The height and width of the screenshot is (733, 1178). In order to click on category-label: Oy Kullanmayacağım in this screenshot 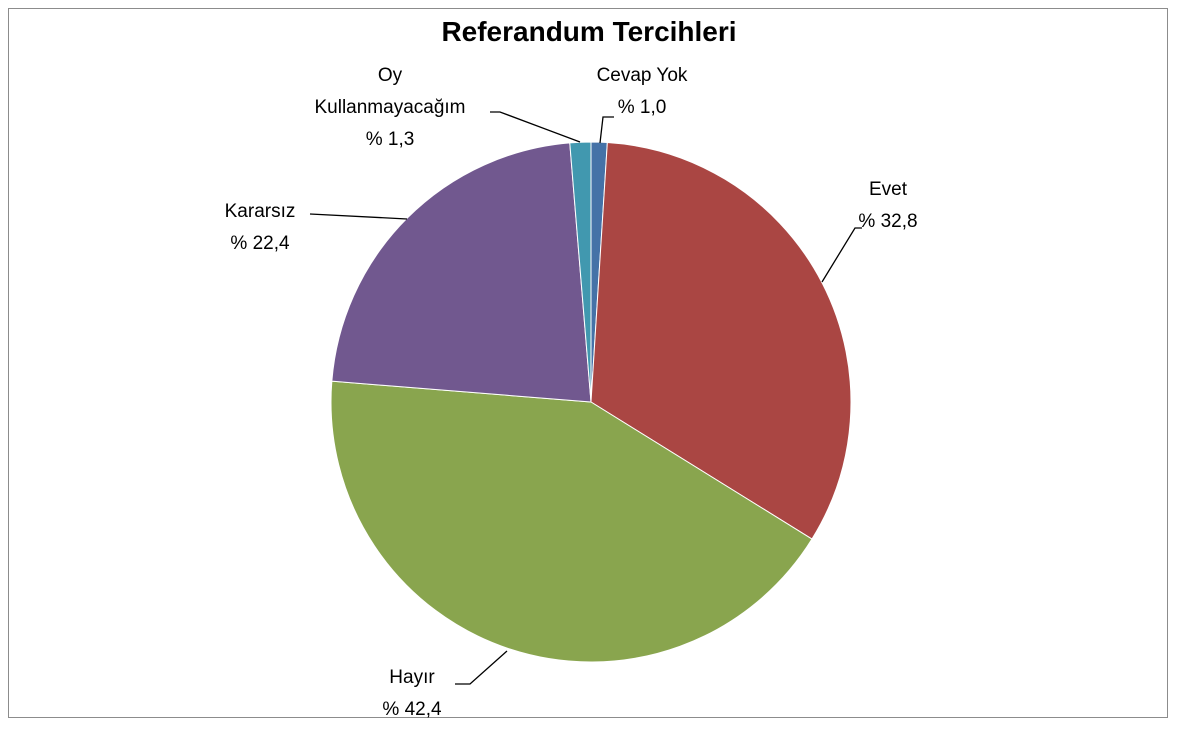, I will do `click(390, 91)`.